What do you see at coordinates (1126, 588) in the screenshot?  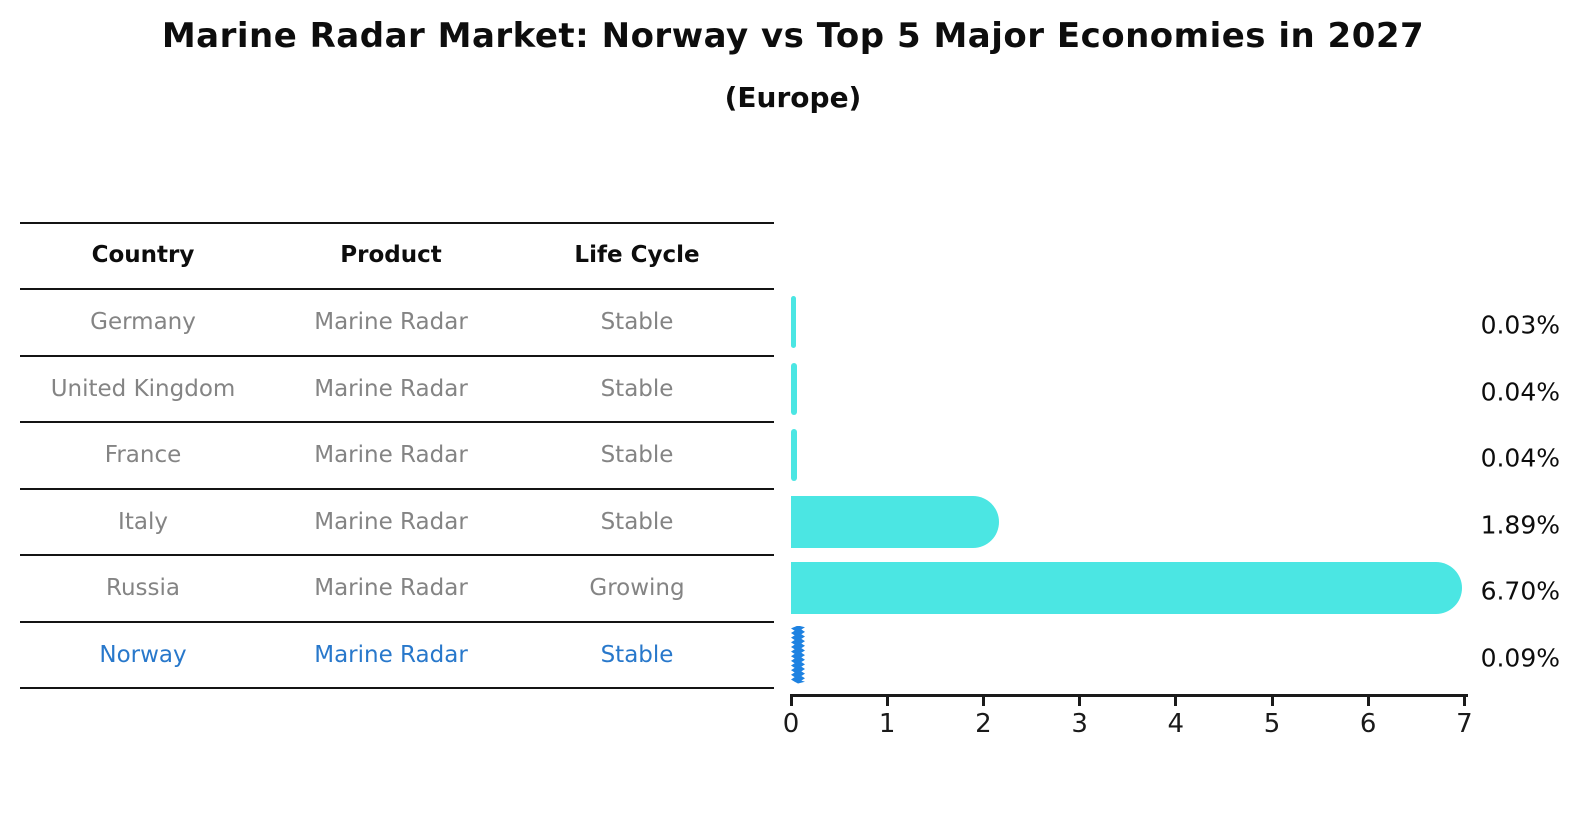 I see `bar-russia` at bounding box center [1126, 588].